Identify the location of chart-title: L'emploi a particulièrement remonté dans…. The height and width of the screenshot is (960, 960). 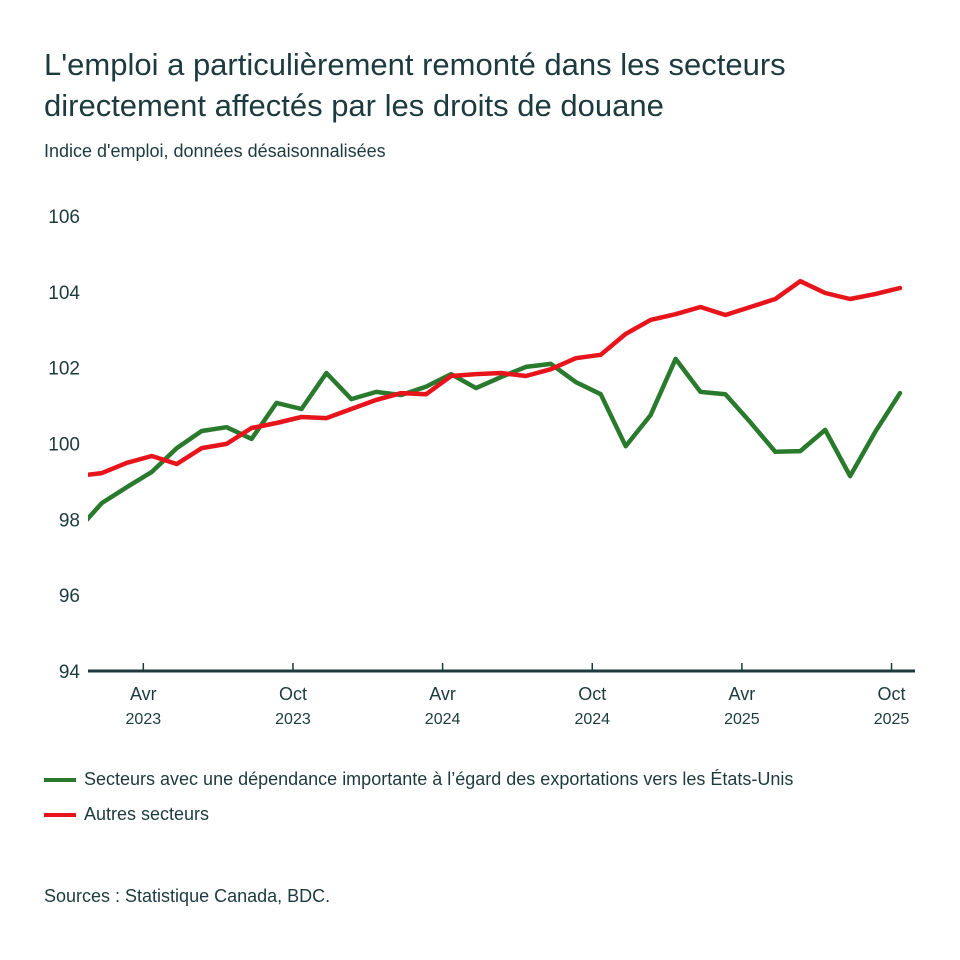
(415, 85).